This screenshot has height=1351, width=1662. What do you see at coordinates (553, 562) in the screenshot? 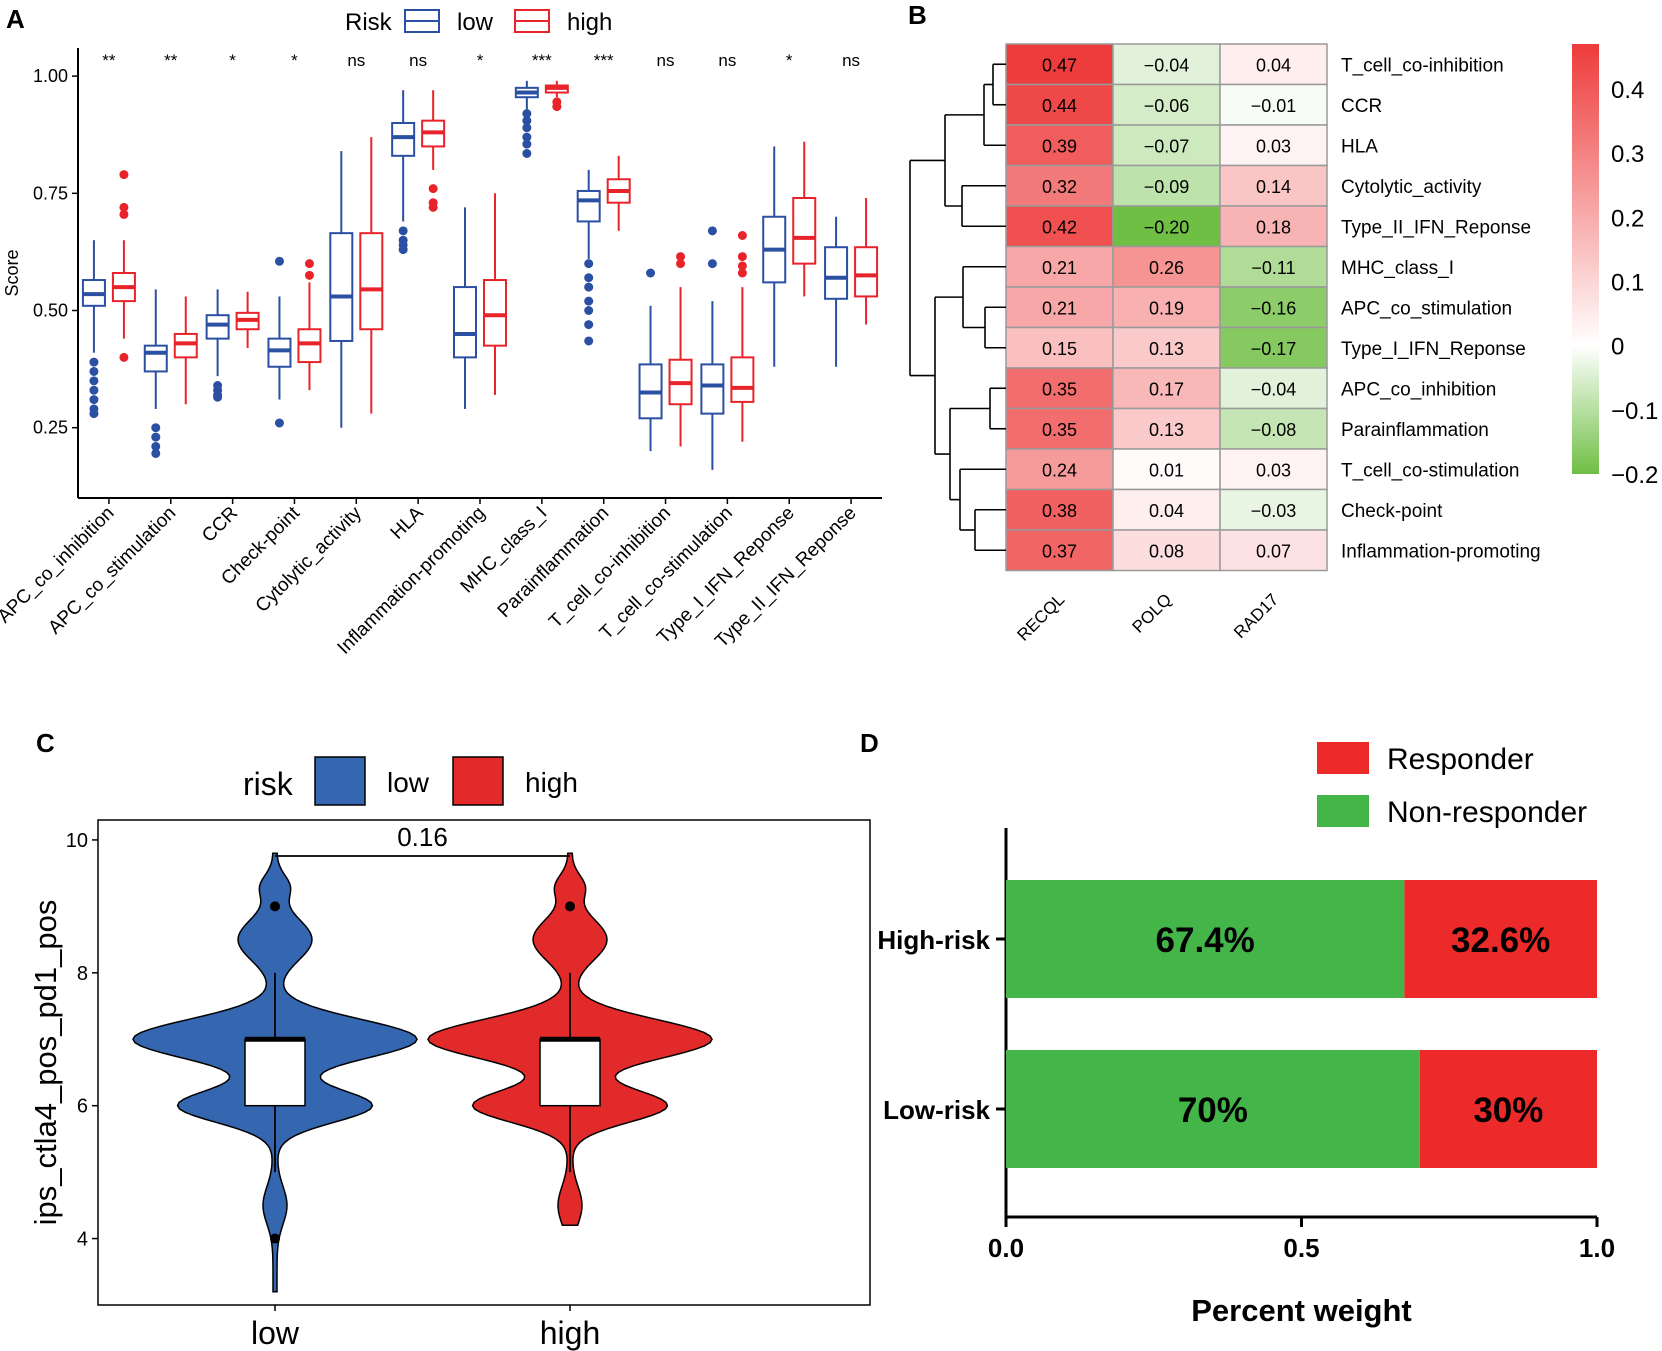
I see `x-tick-label: Parainflammation` at bounding box center [553, 562].